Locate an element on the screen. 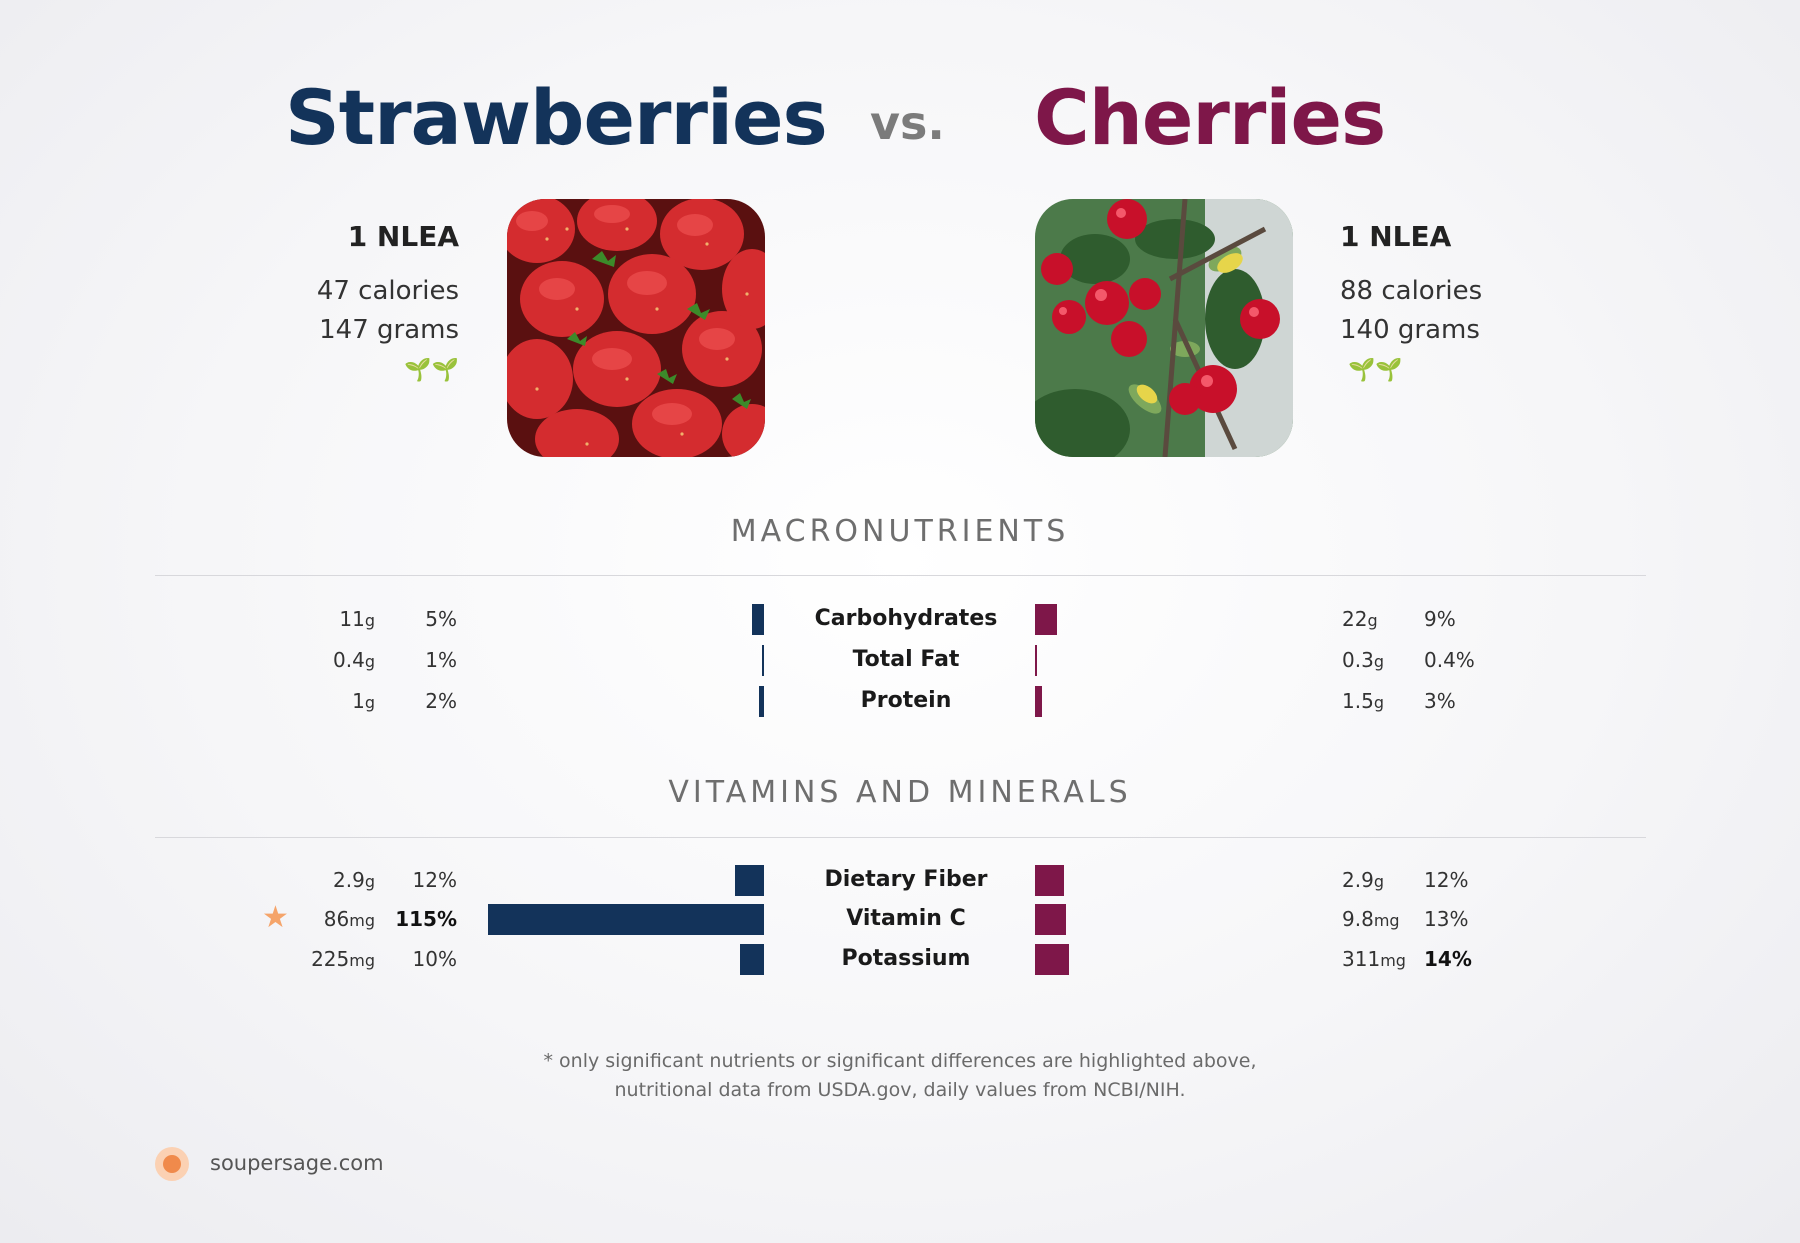 This screenshot has width=1800, height=1243. right-sprout-icons: 🌱🌱 is located at coordinates (1375, 370).